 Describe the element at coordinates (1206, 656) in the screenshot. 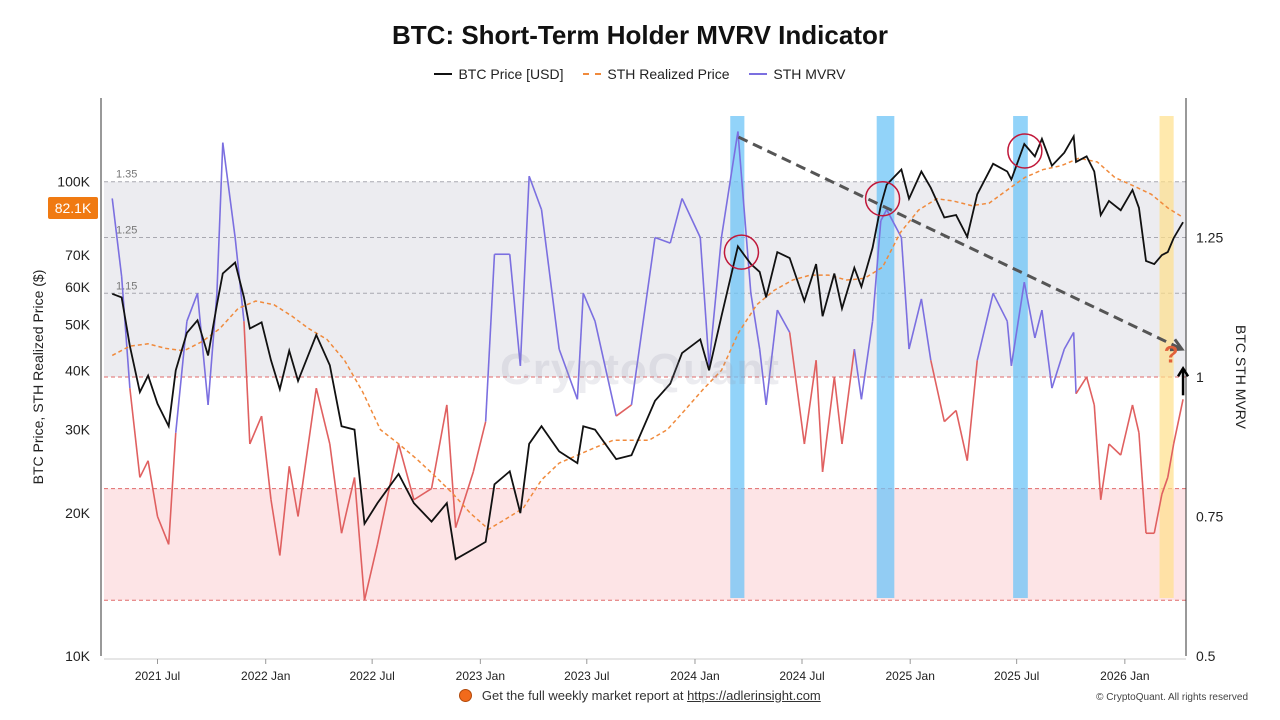

I see `right-tick-label-0: 0.5` at that location.